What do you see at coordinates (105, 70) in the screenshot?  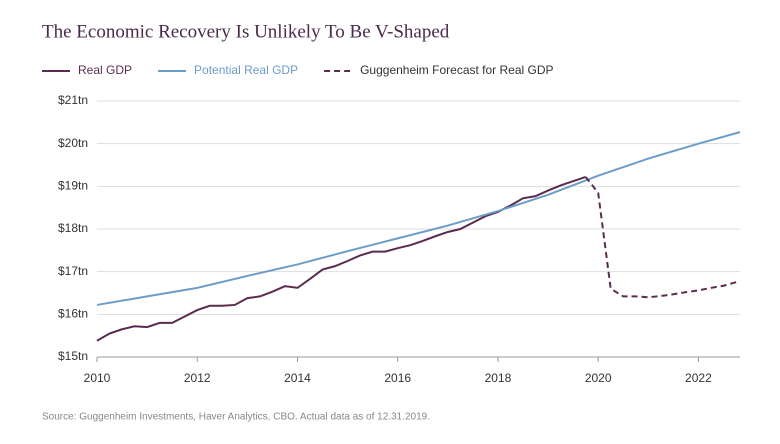 I see `legend-label: Real GDP` at bounding box center [105, 70].